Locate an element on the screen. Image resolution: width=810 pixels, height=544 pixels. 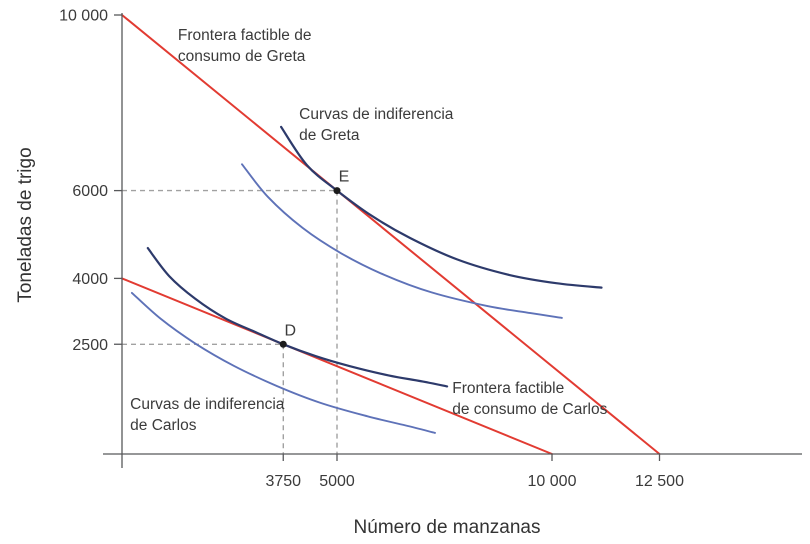
series-indiferencia-greta-alta is located at coordinates (441, 207).